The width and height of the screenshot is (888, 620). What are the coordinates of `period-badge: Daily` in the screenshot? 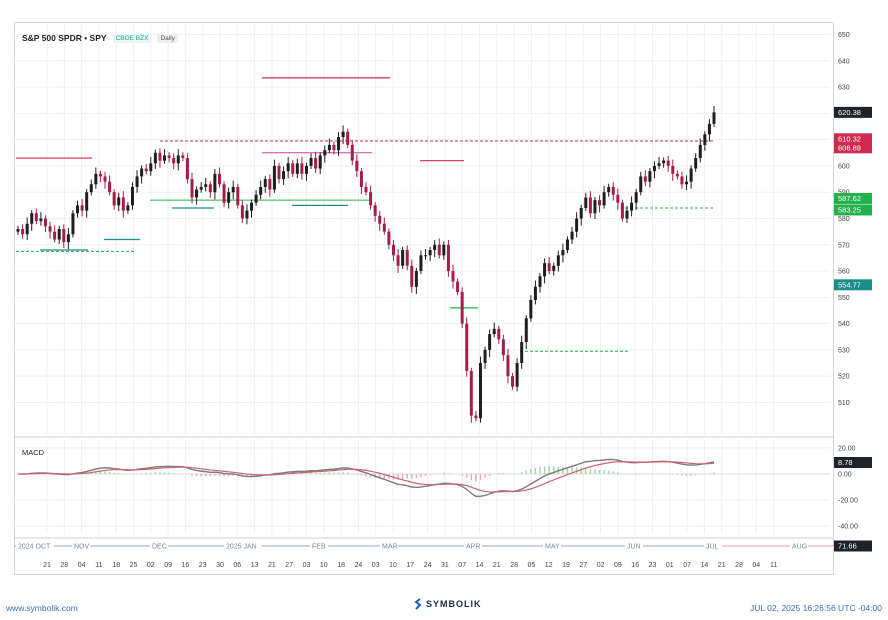 It's located at (167, 38).